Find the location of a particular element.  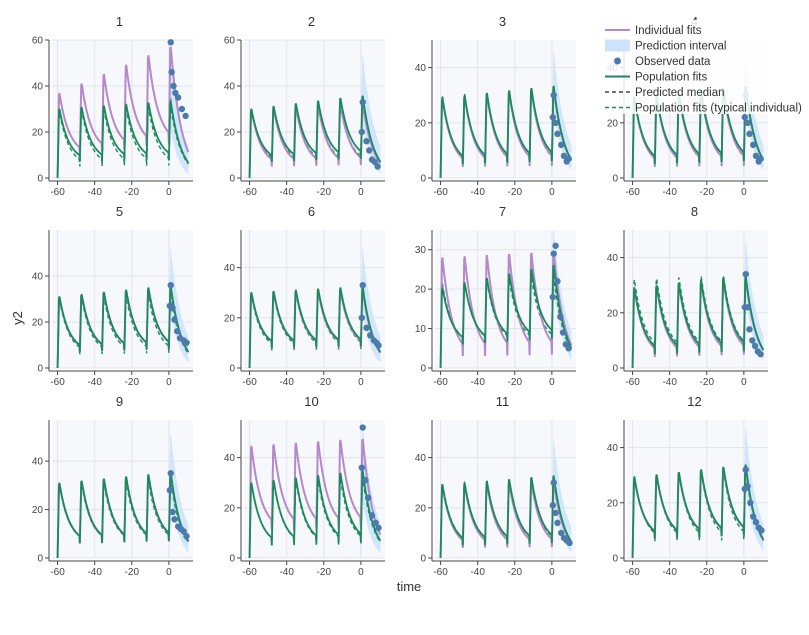

panel-10: -60 -40 -20 0 0 20 40 10 is located at coordinates (304, 486).